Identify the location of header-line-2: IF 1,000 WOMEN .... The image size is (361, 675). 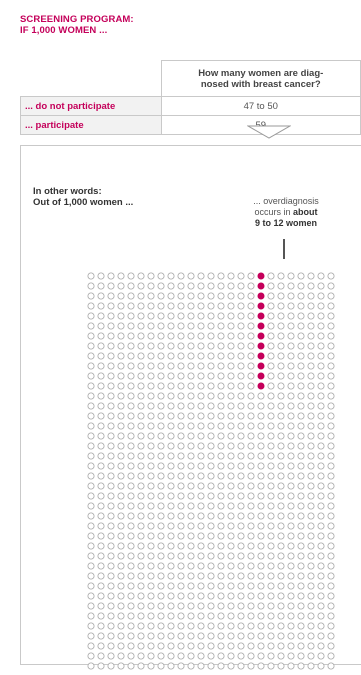
(64, 30).